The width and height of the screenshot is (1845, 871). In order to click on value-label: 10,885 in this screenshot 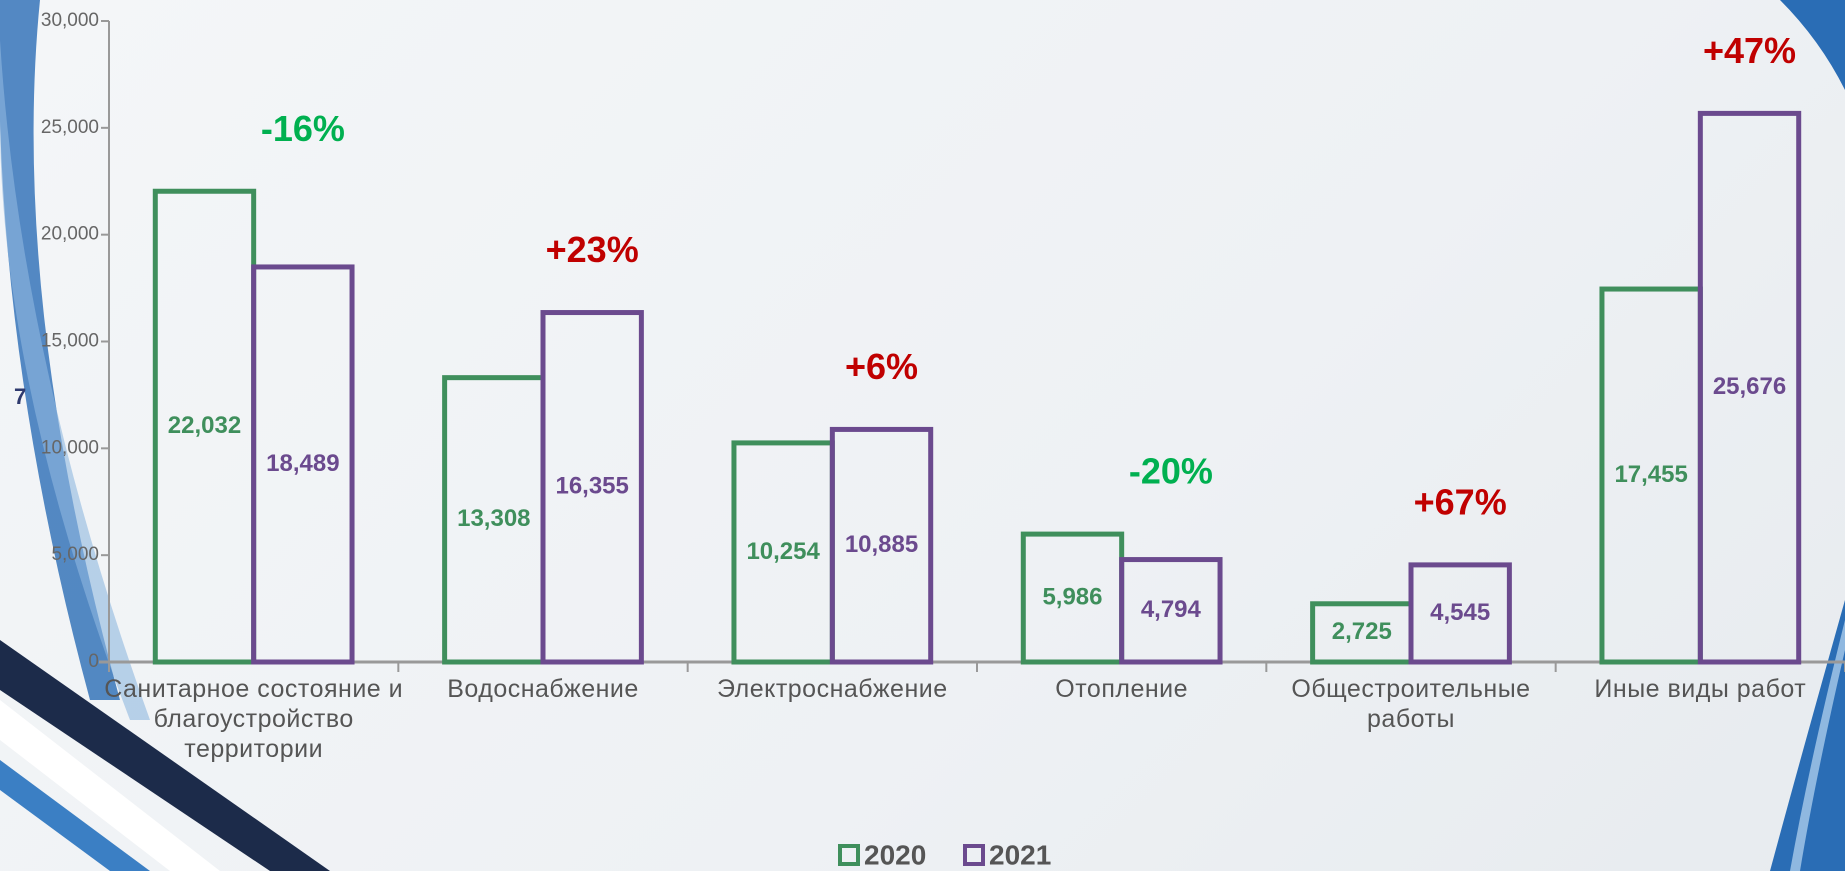, I will do `click(881, 544)`.